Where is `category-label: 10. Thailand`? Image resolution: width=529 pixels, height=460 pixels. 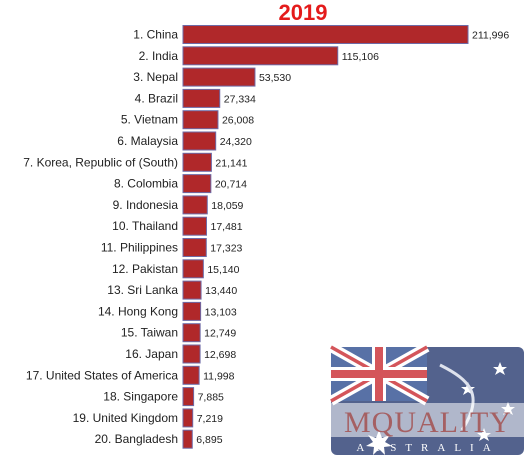
category-label: 10. Thailand is located at coordinates (145, 226).